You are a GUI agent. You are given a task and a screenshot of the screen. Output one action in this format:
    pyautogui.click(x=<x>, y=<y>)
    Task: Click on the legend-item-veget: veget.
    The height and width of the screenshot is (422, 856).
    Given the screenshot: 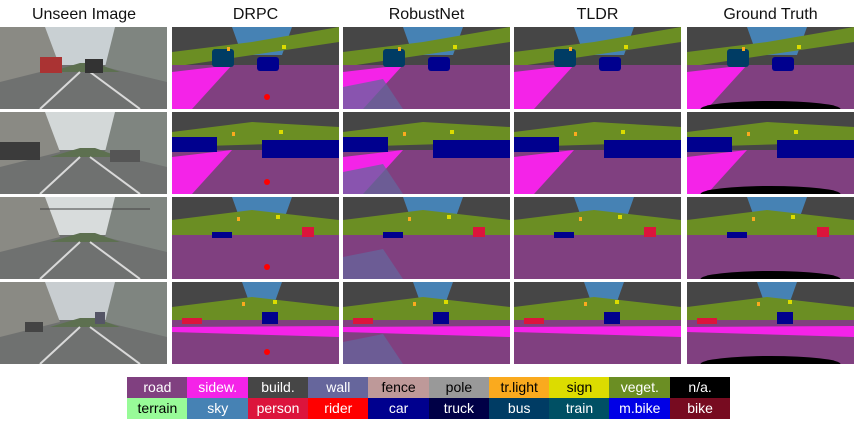 What is the action you would take?
    pyautogui.click(x=640, y=387)
    